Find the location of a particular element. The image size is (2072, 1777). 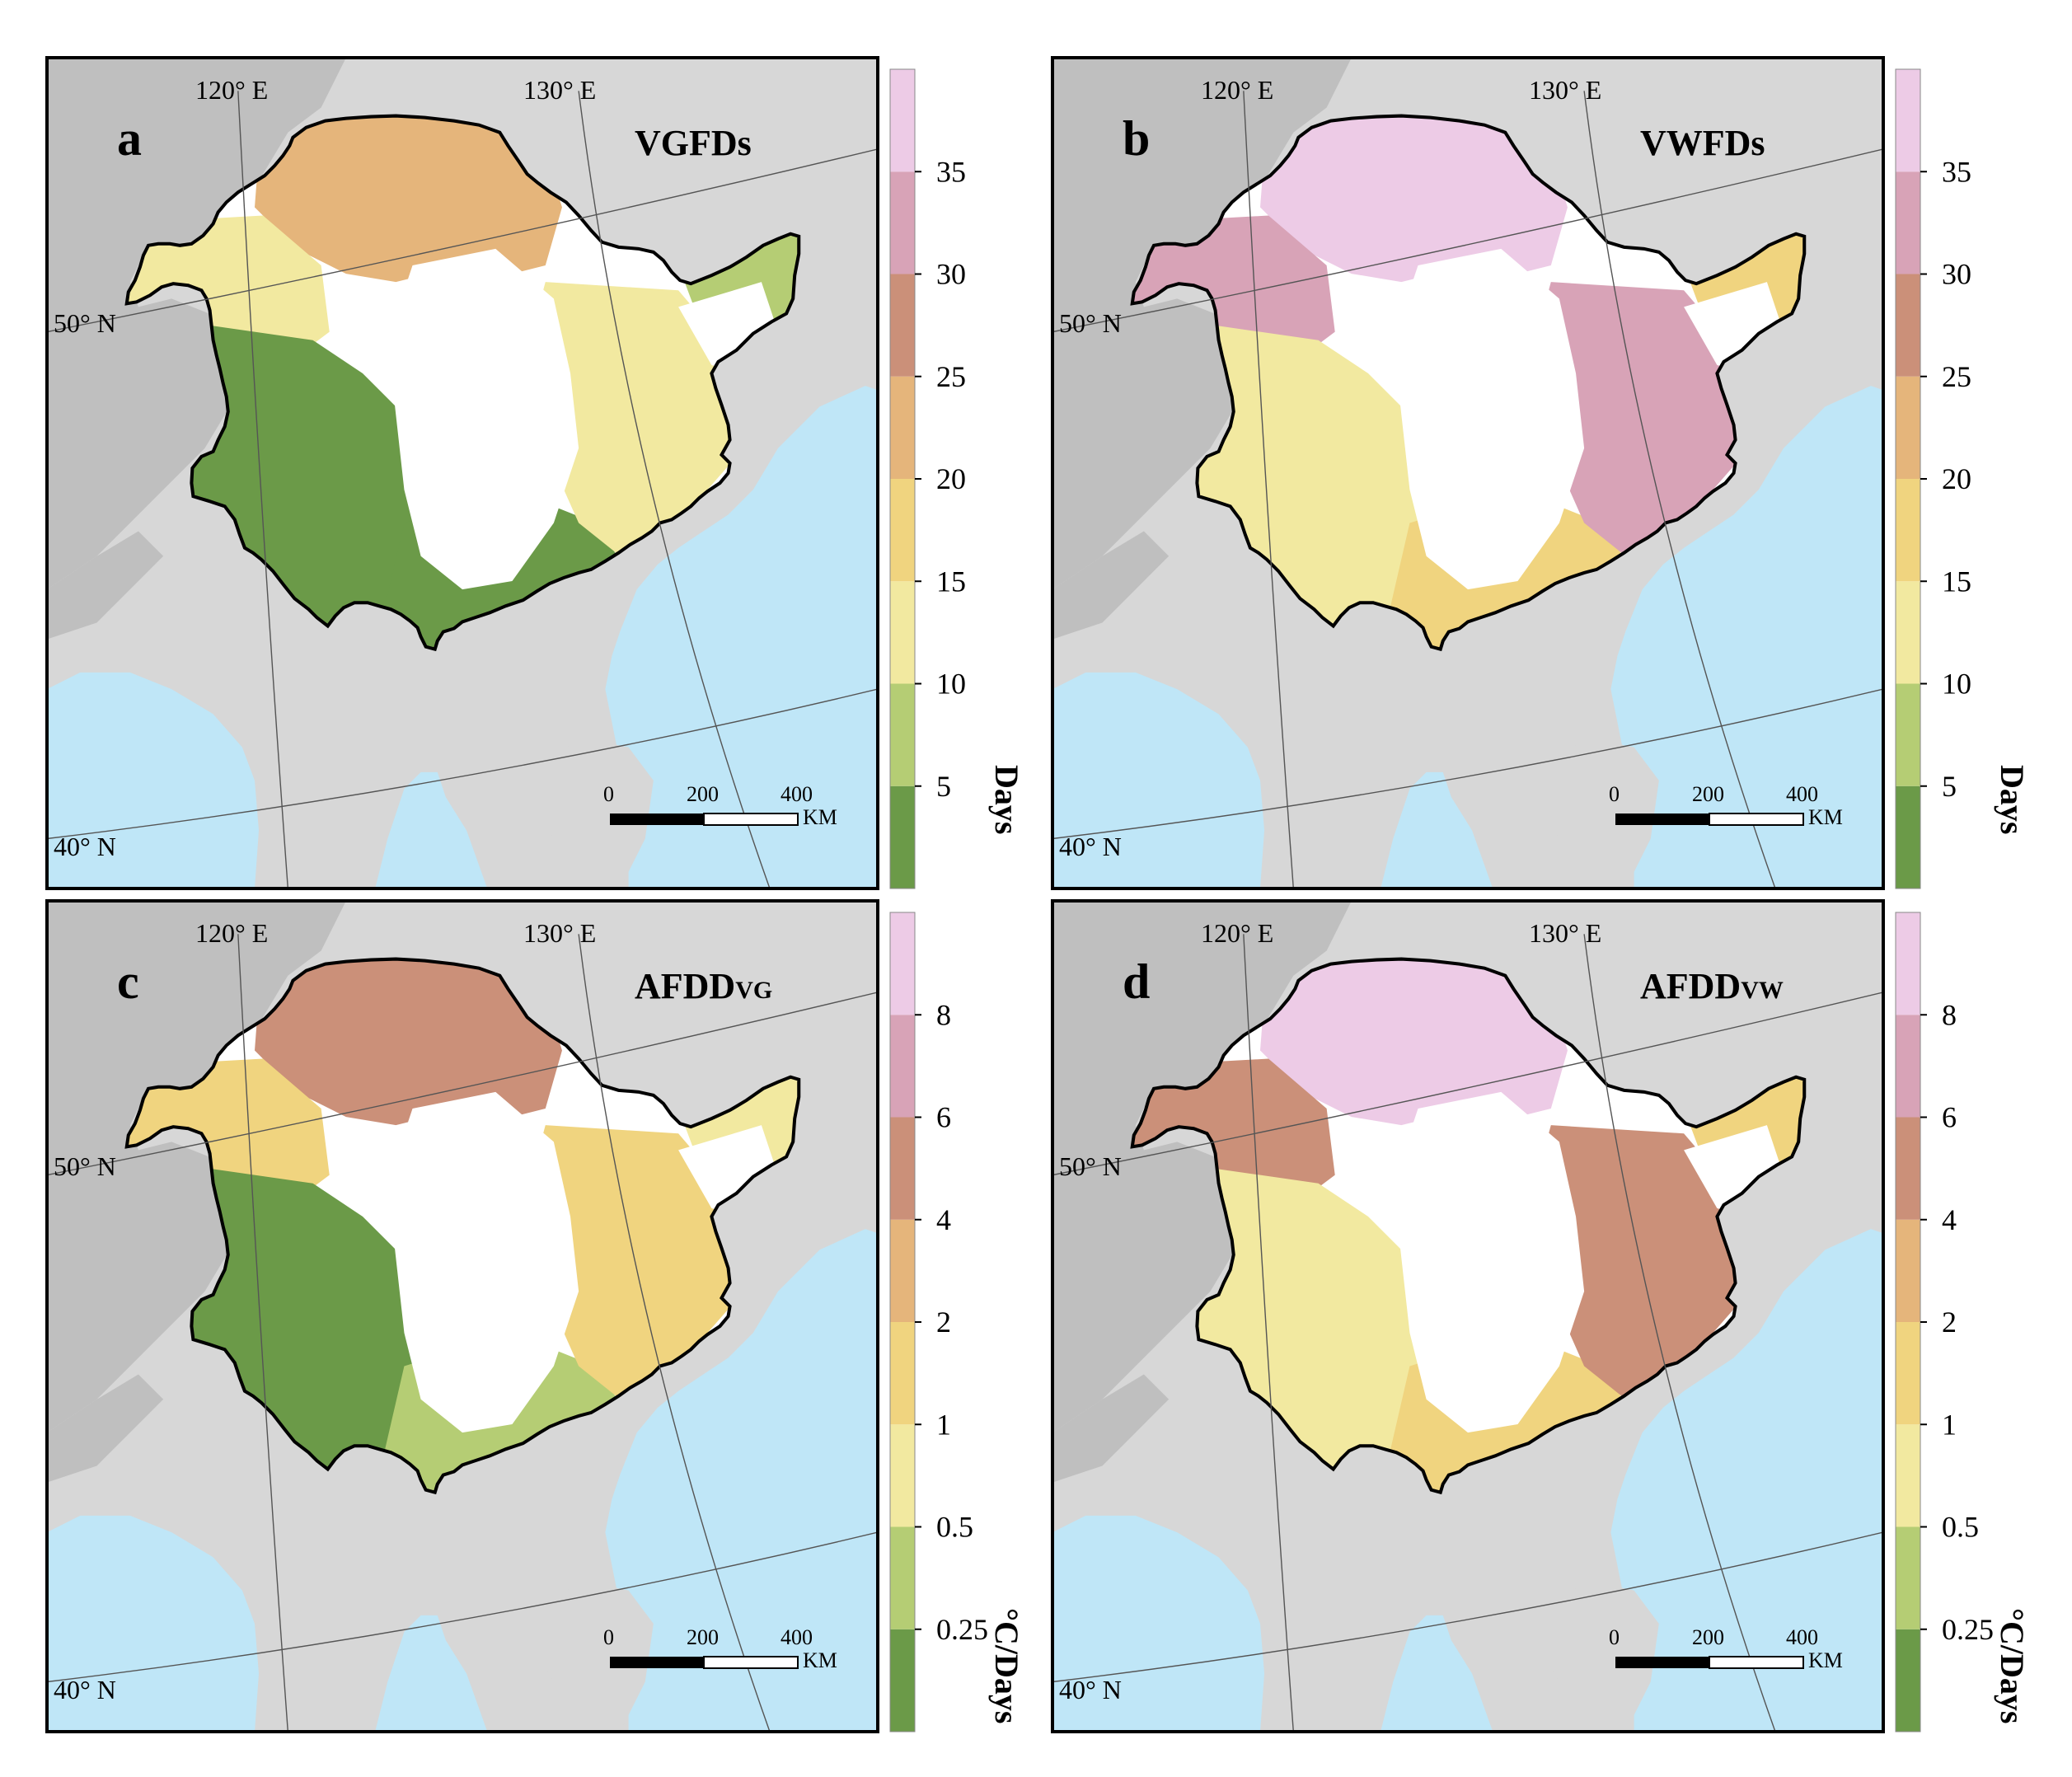

legend-tick-label: 20 is located at coordinates (951, 478).